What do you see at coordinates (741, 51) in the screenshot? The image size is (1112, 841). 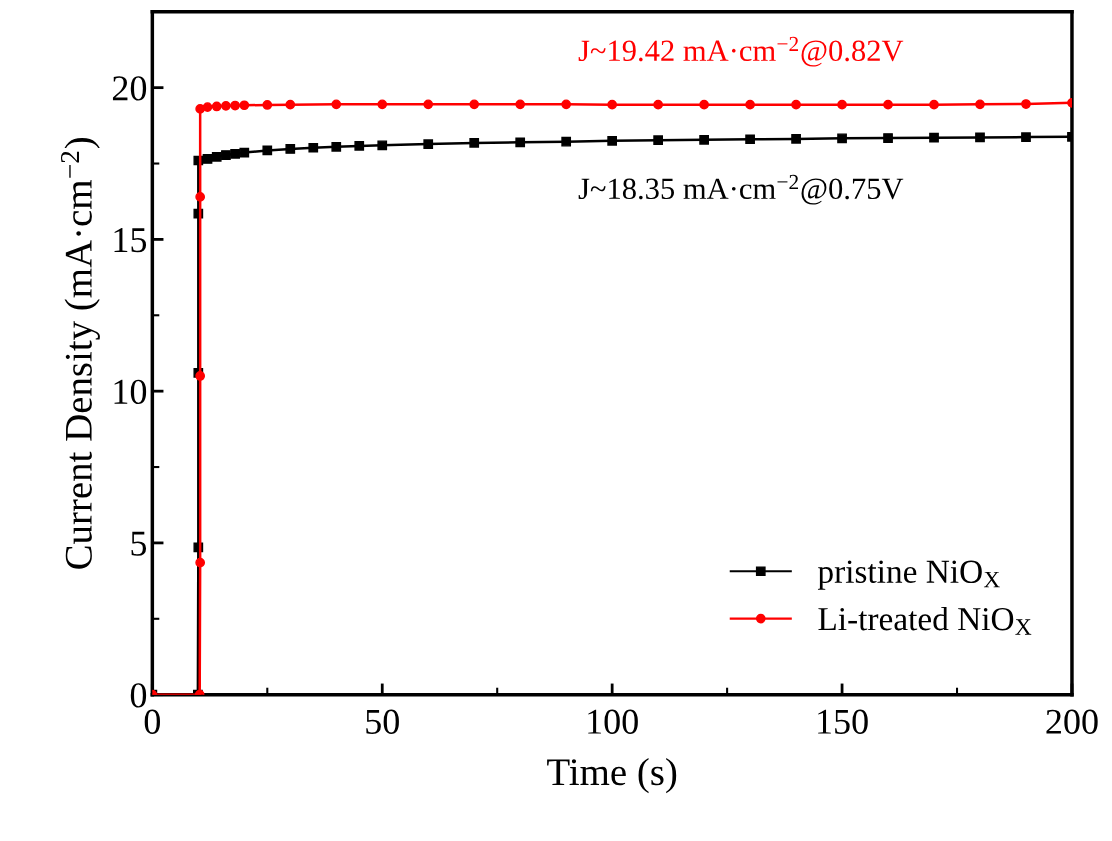 I see `annotation: J~19.42 mA·cm$^{−2}$@0.82V` at bounding box center [741, 51].